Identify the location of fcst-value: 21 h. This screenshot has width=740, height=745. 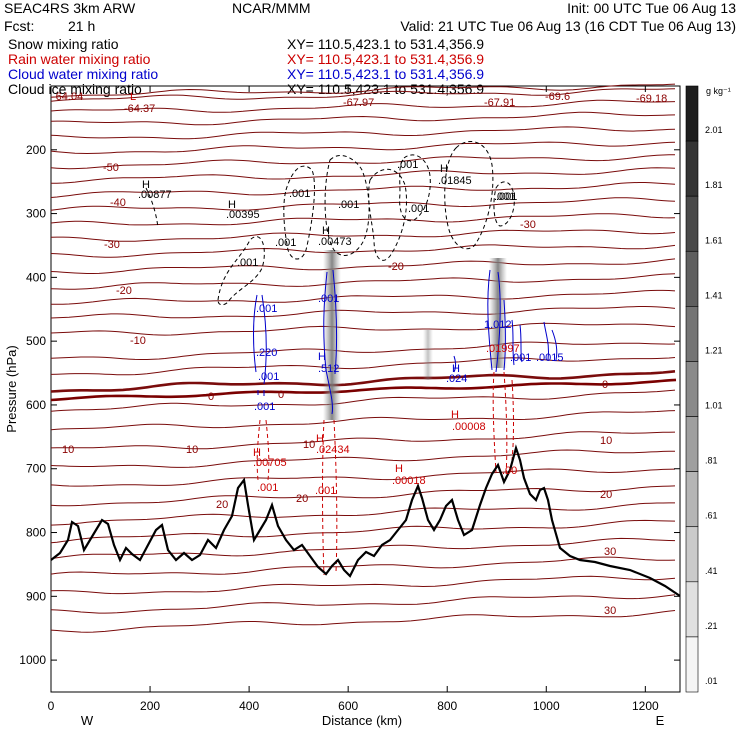
(81, 26).